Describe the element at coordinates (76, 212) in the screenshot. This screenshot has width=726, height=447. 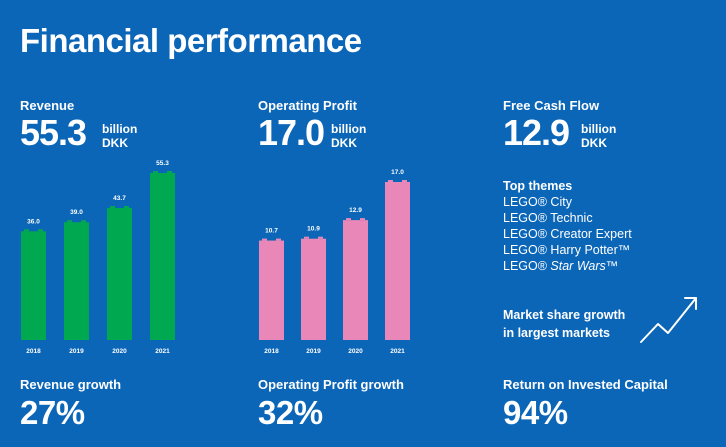
I see `bar-value-label: 39.0` at that location.